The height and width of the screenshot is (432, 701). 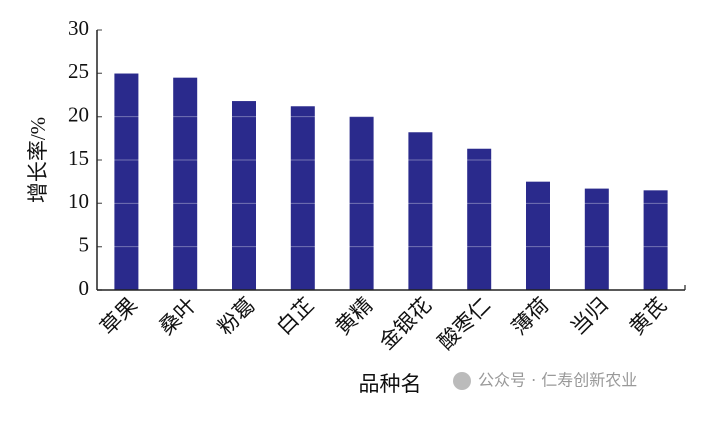 I want to click on y-tick-label: 5, so click(x=84, y=244).